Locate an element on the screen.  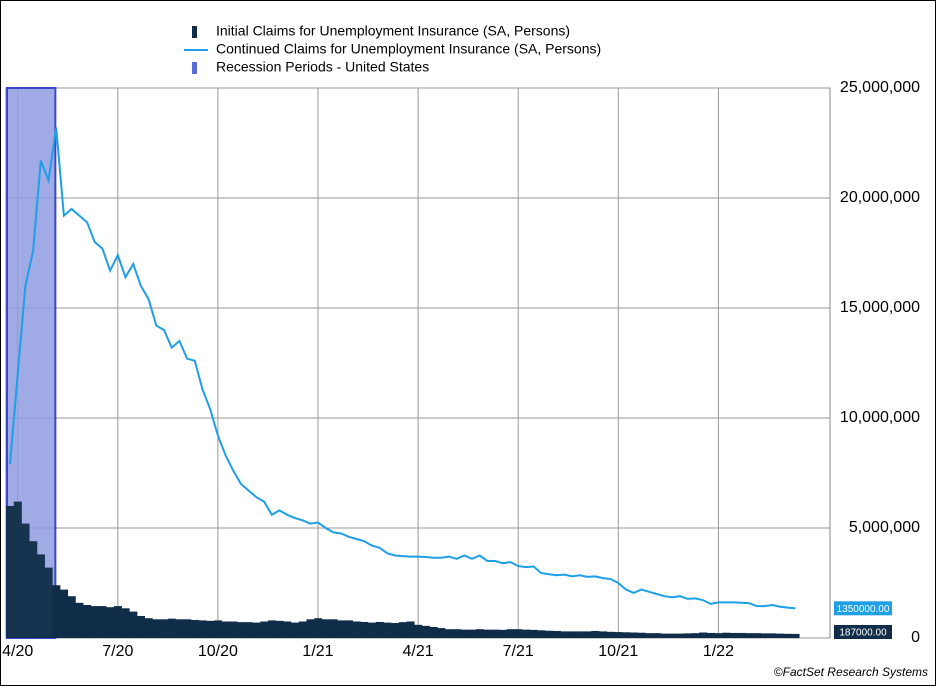
end-tag-label: 1350000.00 is located at coordinates (863, 609).